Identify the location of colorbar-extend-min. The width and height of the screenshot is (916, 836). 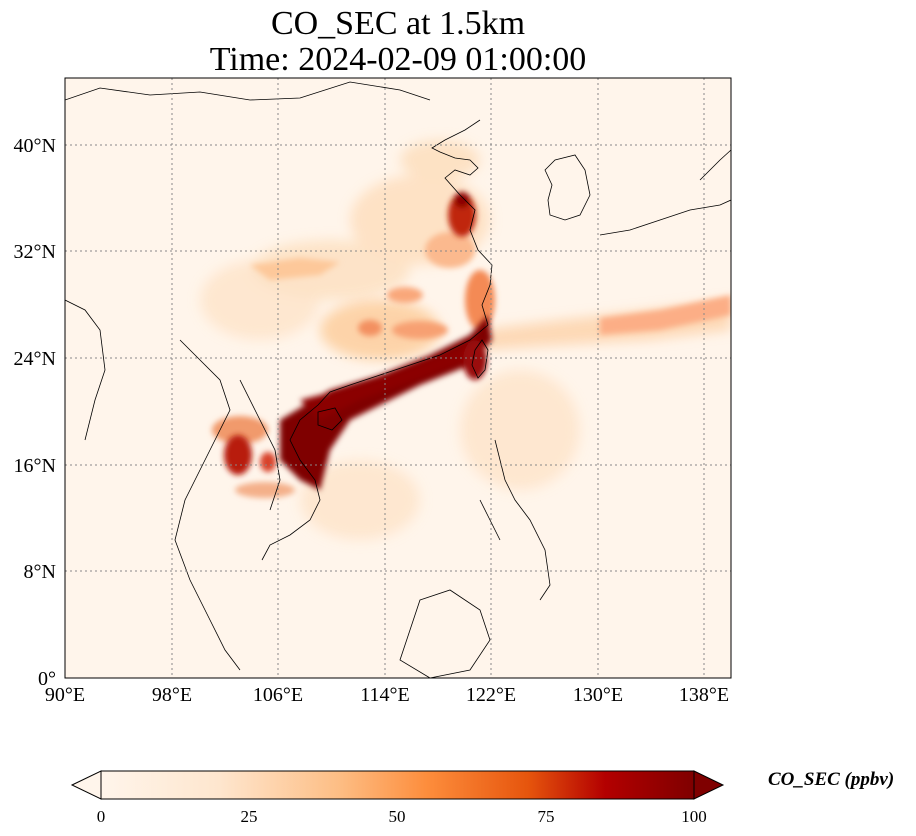
(86, 785).